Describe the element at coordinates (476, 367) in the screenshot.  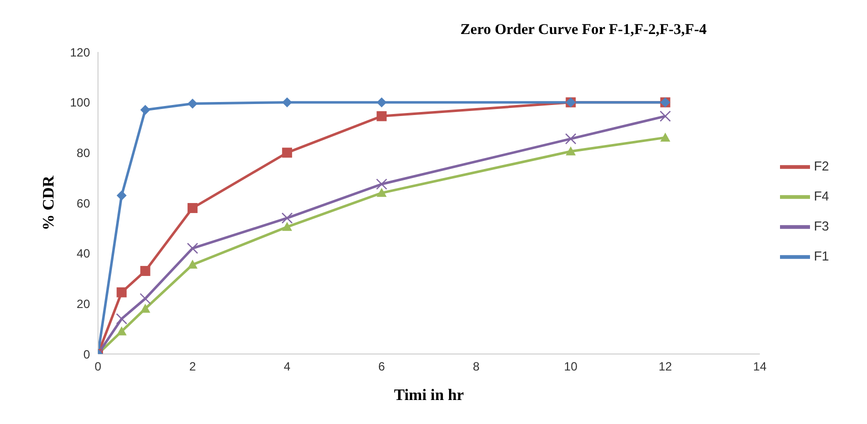
I see `x-tick-label: 8` at that location.